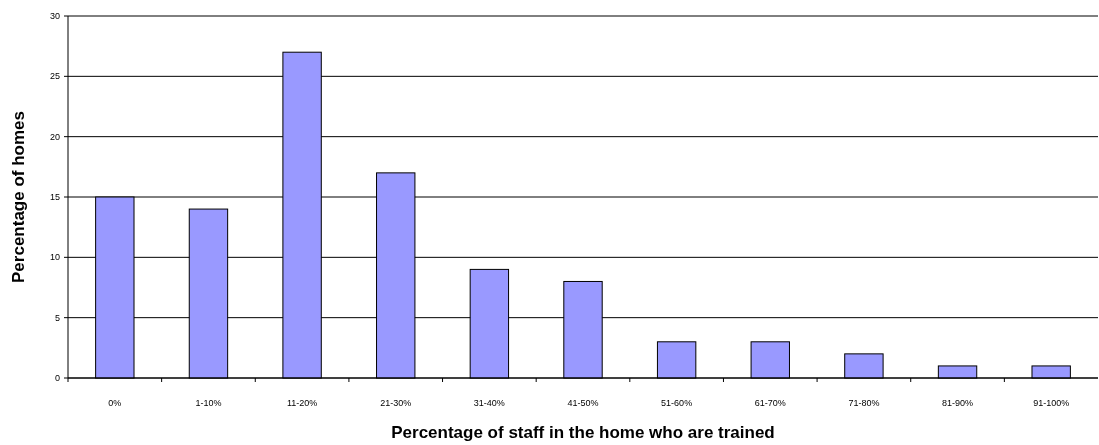 The height and width of the screenshot is (445, 1099). Describe the element at coordinates (677, 403) in the screenshot. I see `x-tick-label: 51-60%` at that location.